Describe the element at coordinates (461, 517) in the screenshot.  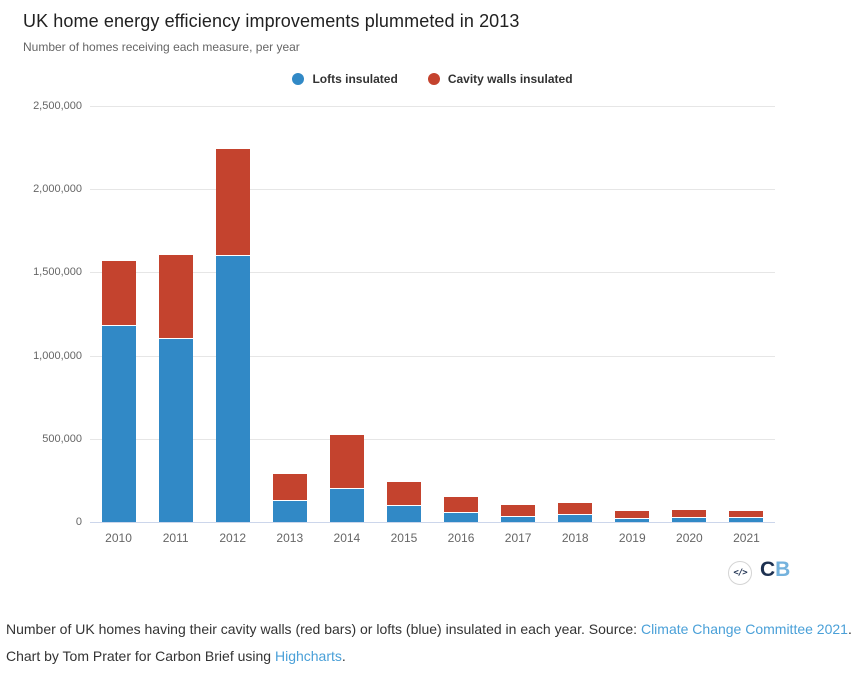
I see `bar-lofts-2016` at that location.